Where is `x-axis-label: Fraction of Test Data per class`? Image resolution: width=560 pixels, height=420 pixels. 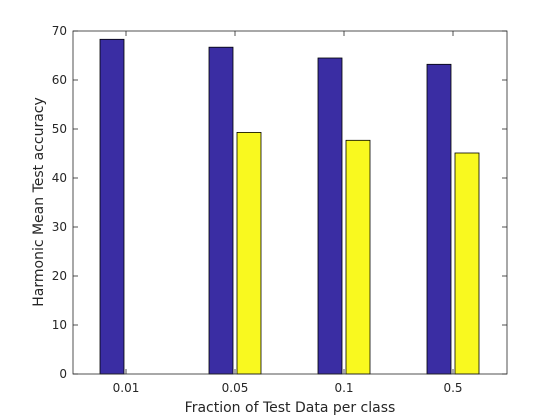 x-axis-label: Fraction of Test Data per class is located at coordinates (290, 408).